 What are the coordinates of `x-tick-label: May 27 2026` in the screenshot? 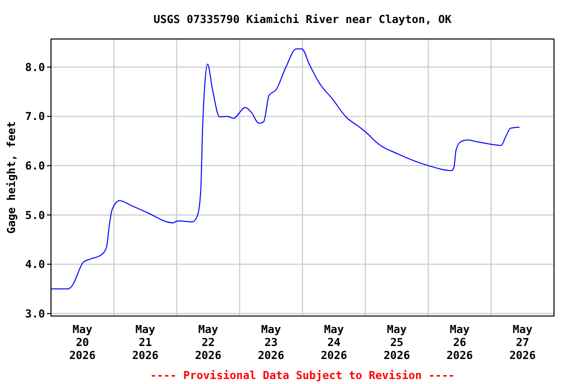 It's located at (522, 342).